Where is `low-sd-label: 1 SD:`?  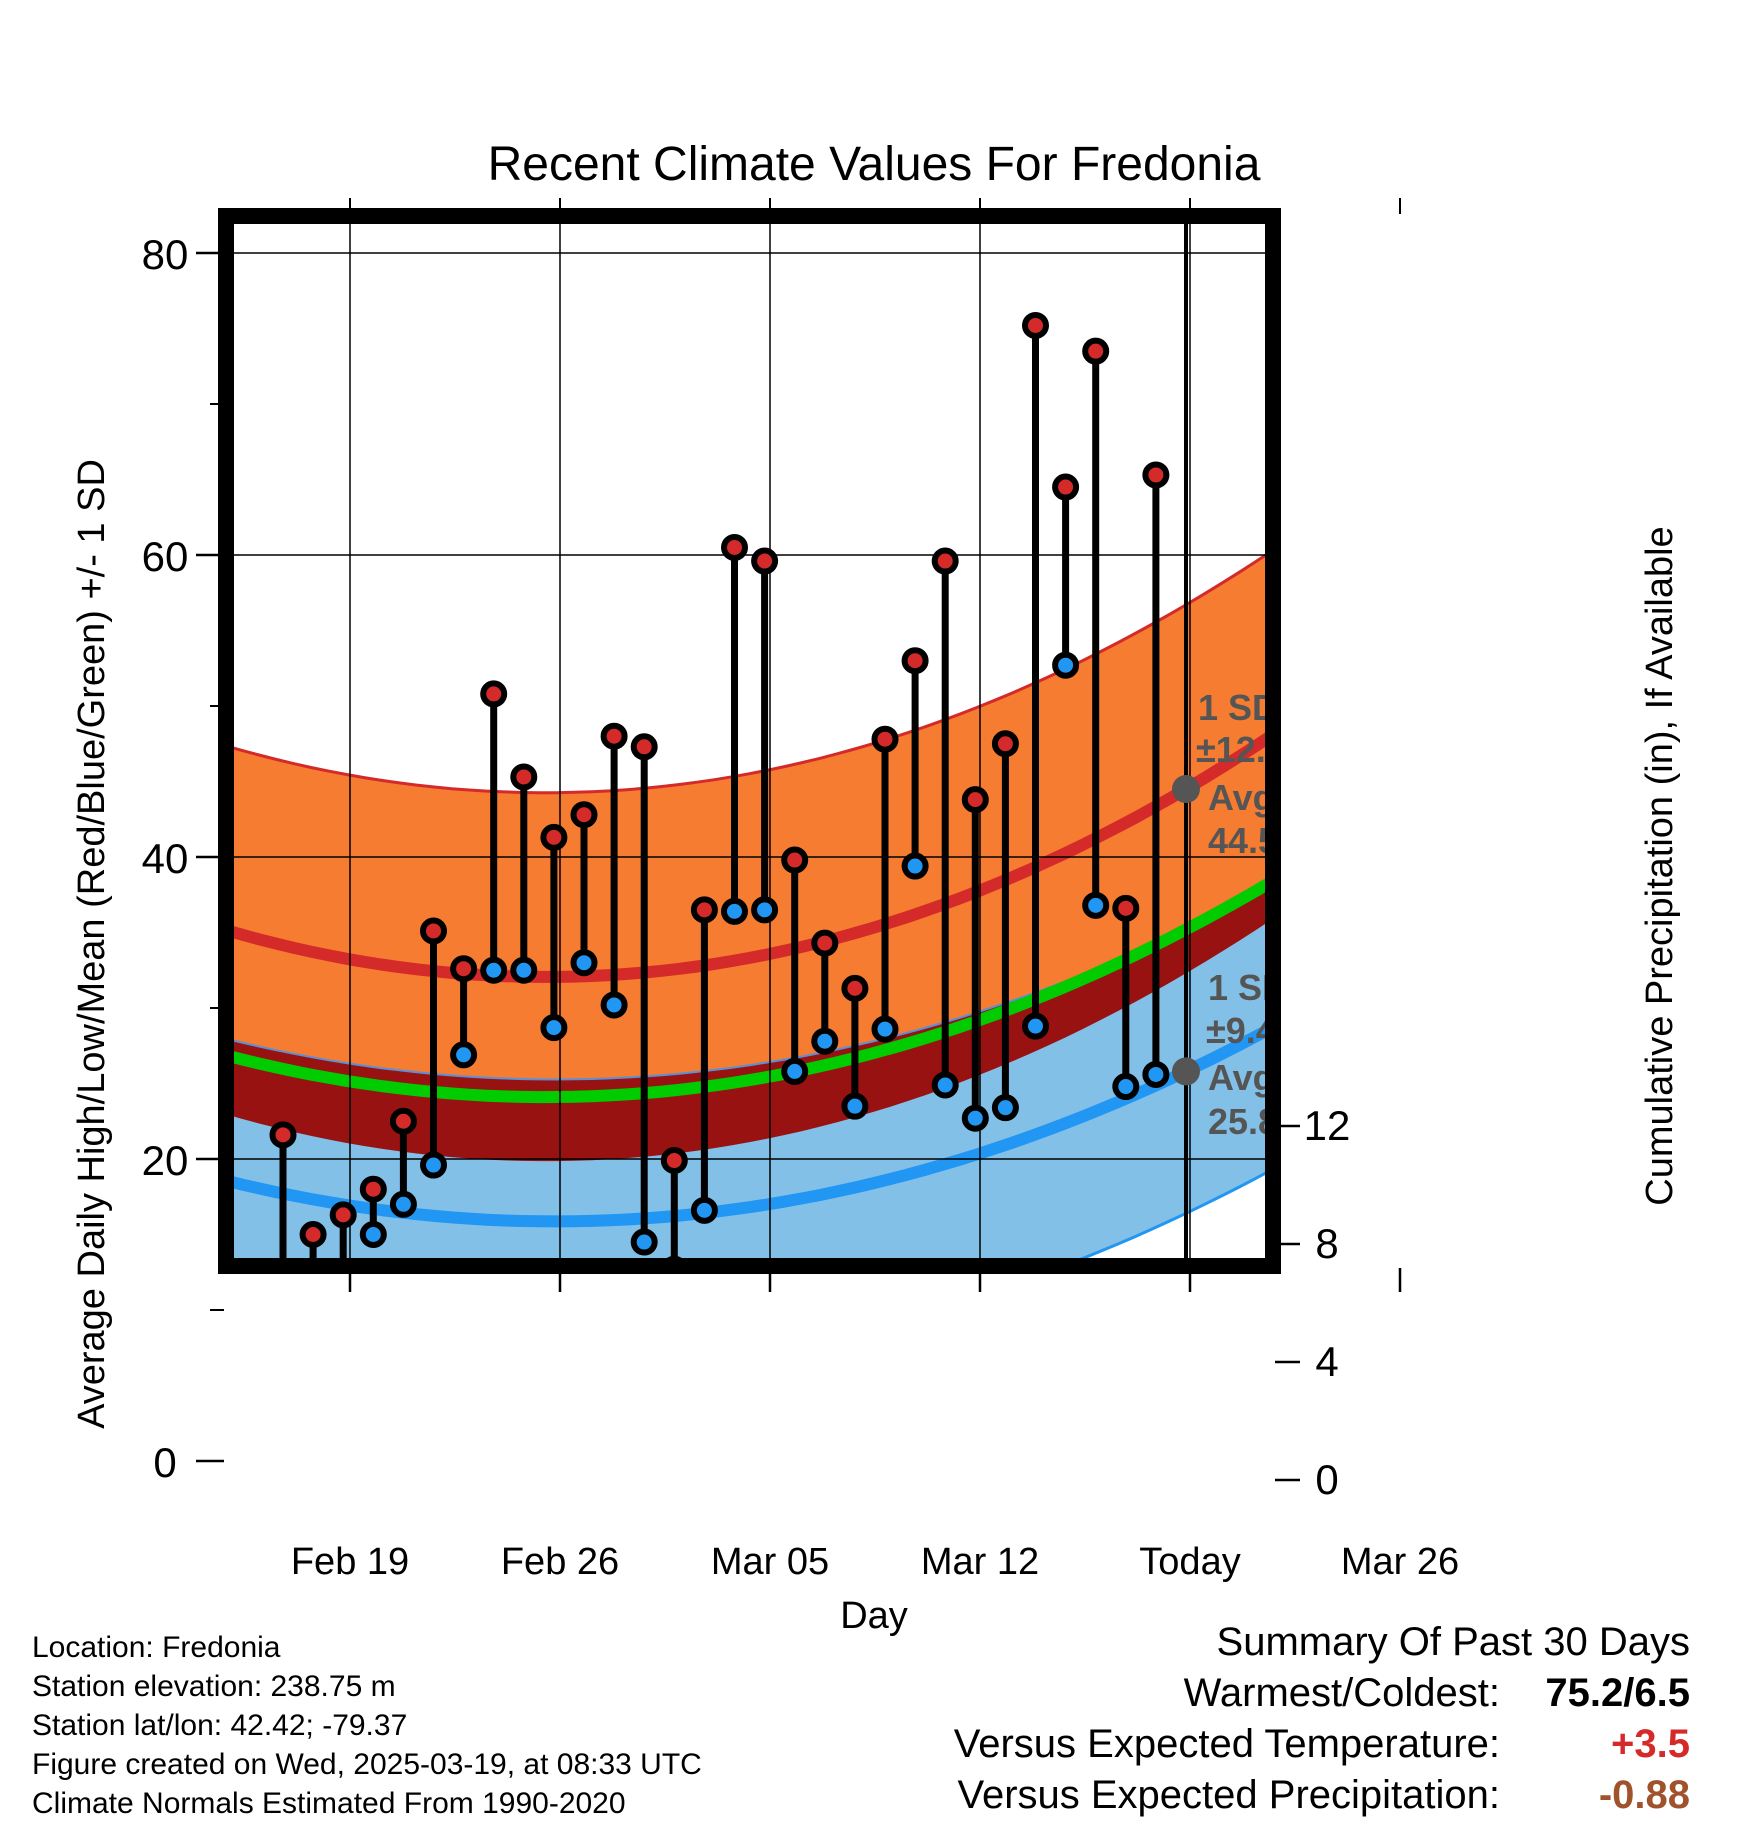
low-sd-label: 1 SD: is located at coordinates (1254, 987).